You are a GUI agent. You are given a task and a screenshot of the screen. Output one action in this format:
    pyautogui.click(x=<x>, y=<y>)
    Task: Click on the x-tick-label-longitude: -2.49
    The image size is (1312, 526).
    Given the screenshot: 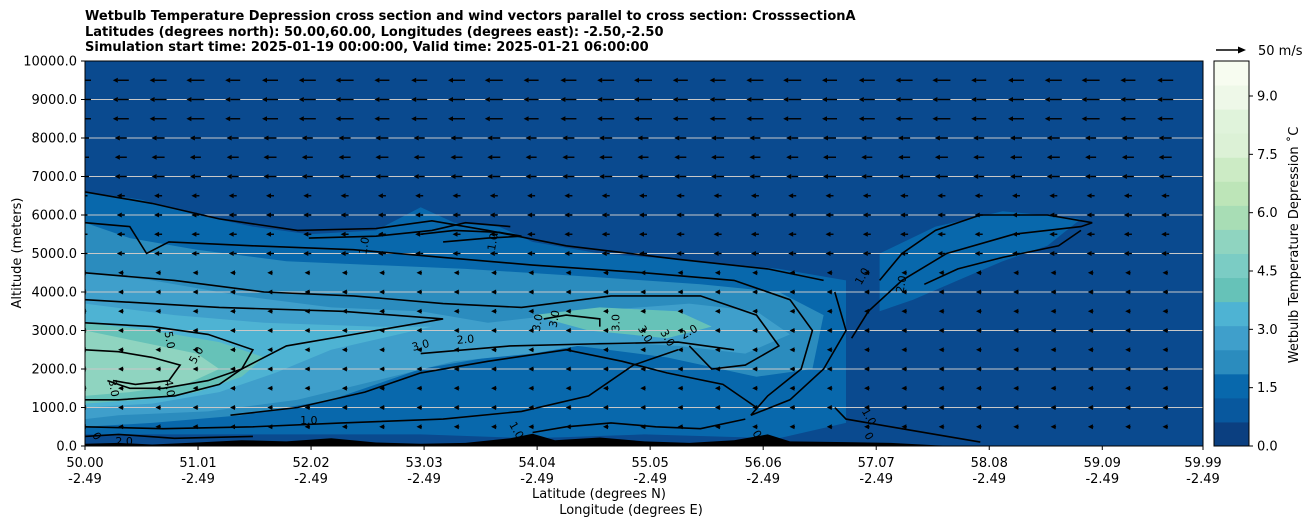 What is the action you would take?
    pyautogui.click(x=311, y=479)
    